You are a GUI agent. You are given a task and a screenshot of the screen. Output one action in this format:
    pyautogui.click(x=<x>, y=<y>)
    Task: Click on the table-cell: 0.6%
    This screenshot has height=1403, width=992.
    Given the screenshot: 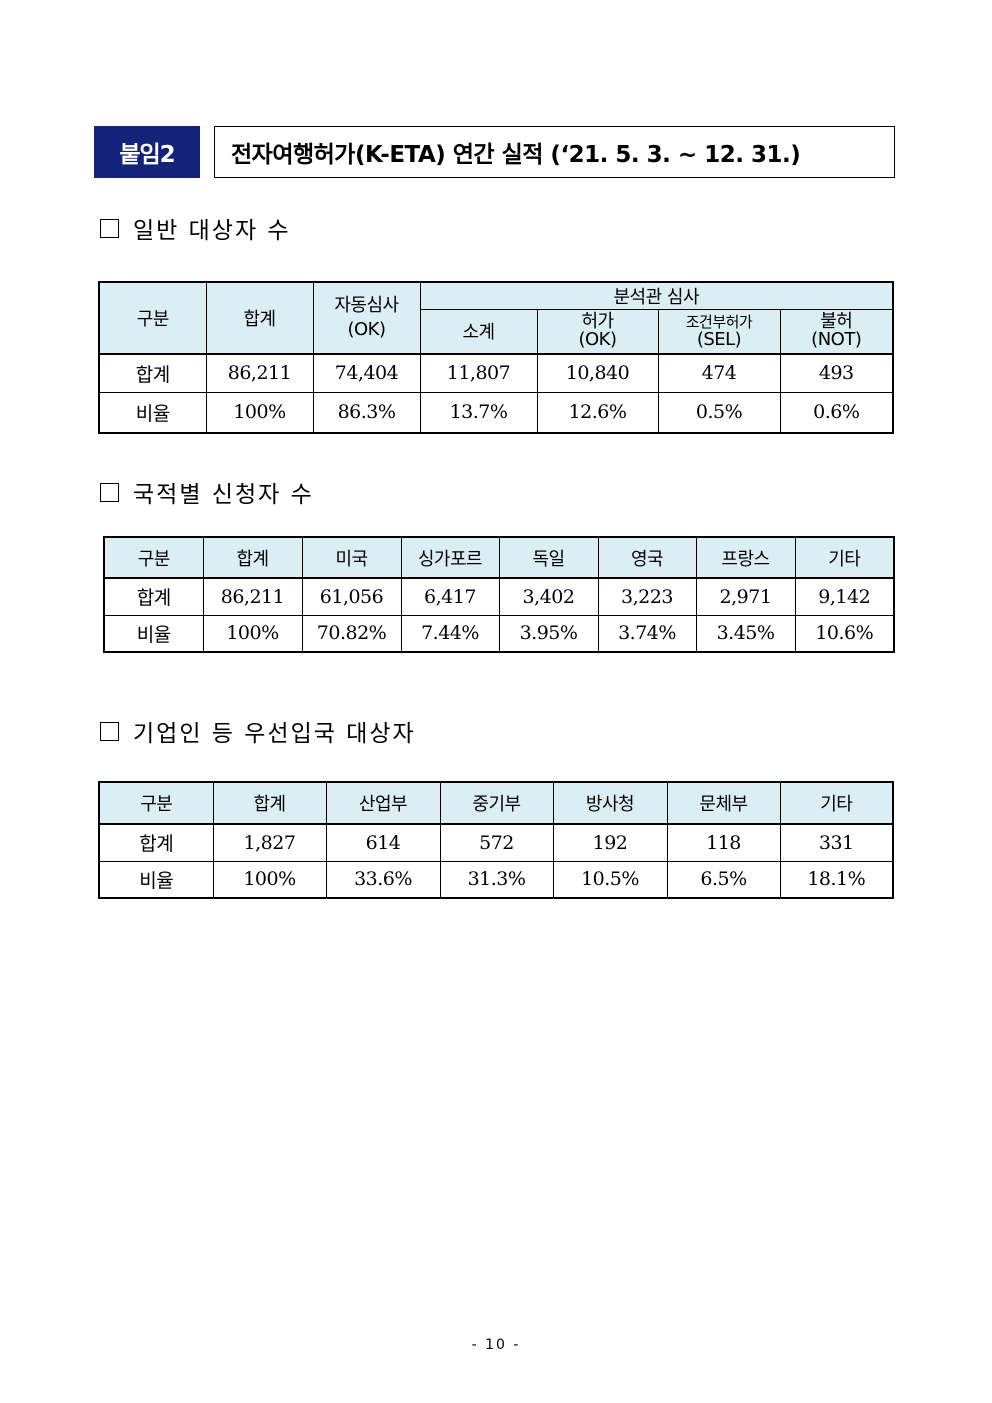 What is the action you would take?
    pyautogui.click(x=836, y=412)
    